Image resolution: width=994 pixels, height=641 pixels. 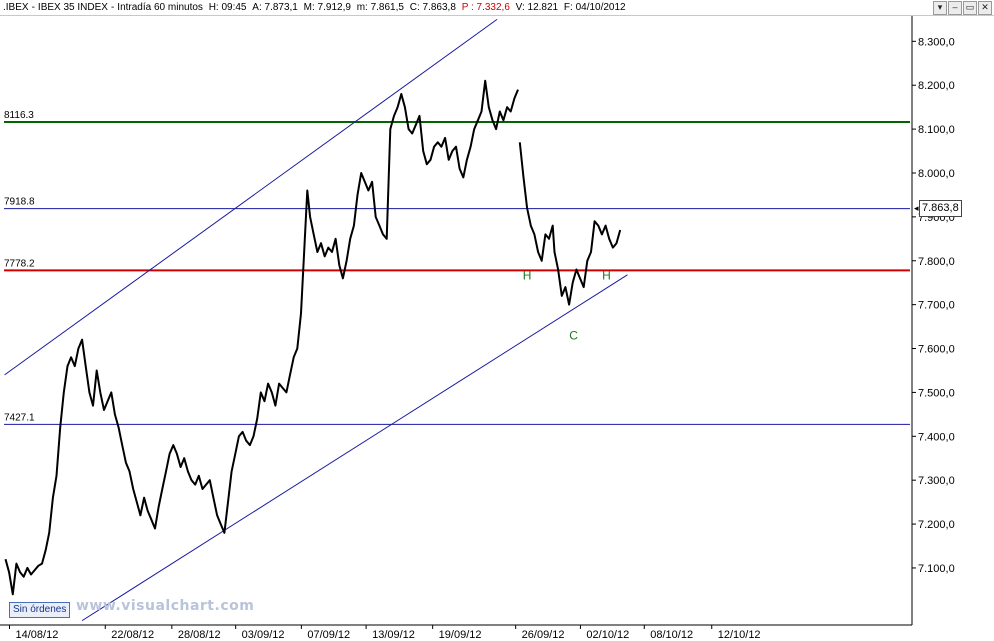 I want to click on y-tick-label: 7.400,0, so click(x=936, y=437).